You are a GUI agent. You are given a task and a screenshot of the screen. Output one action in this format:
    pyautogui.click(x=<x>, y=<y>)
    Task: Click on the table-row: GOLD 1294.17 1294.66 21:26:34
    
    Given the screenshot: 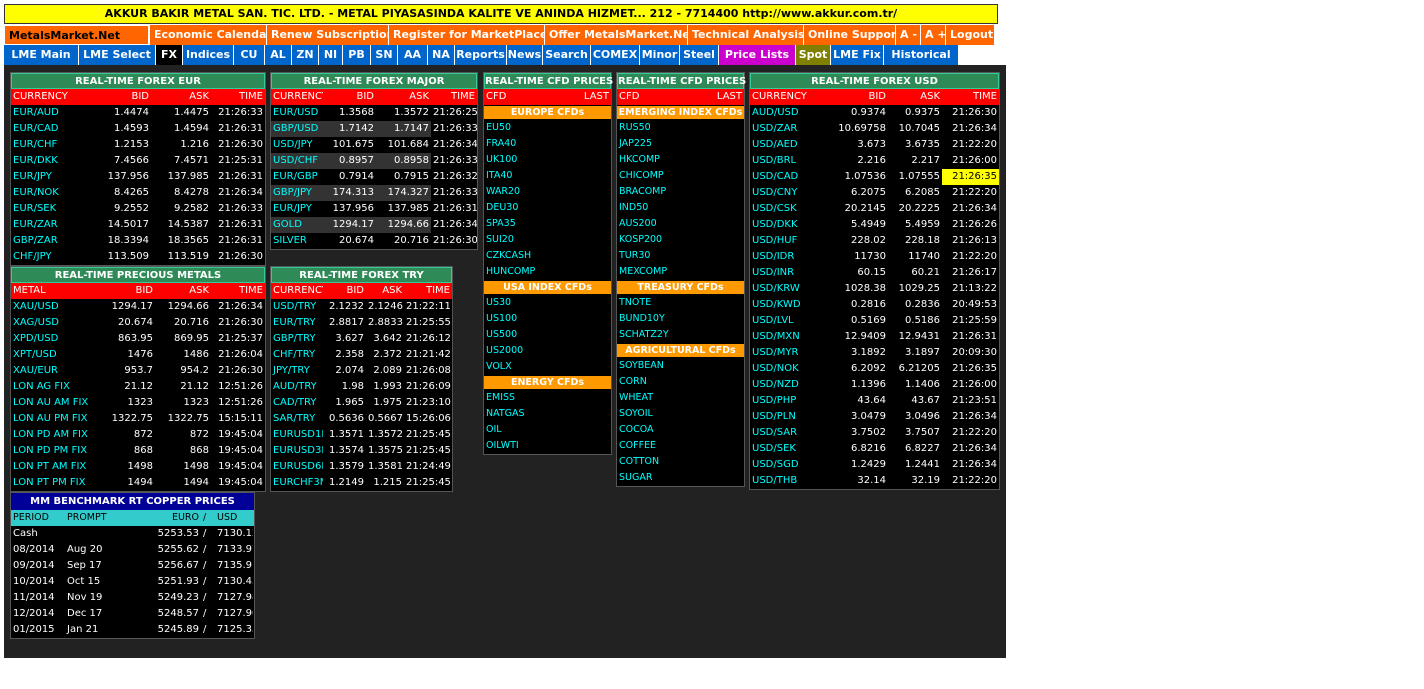 What is the action you would take?
    pyautogui.click(x=374, y=225)
    